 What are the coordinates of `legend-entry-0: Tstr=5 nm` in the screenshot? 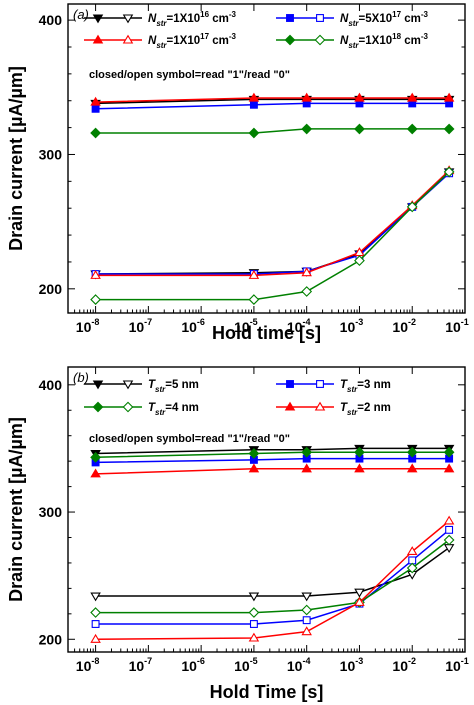 It's located at (141, 386).